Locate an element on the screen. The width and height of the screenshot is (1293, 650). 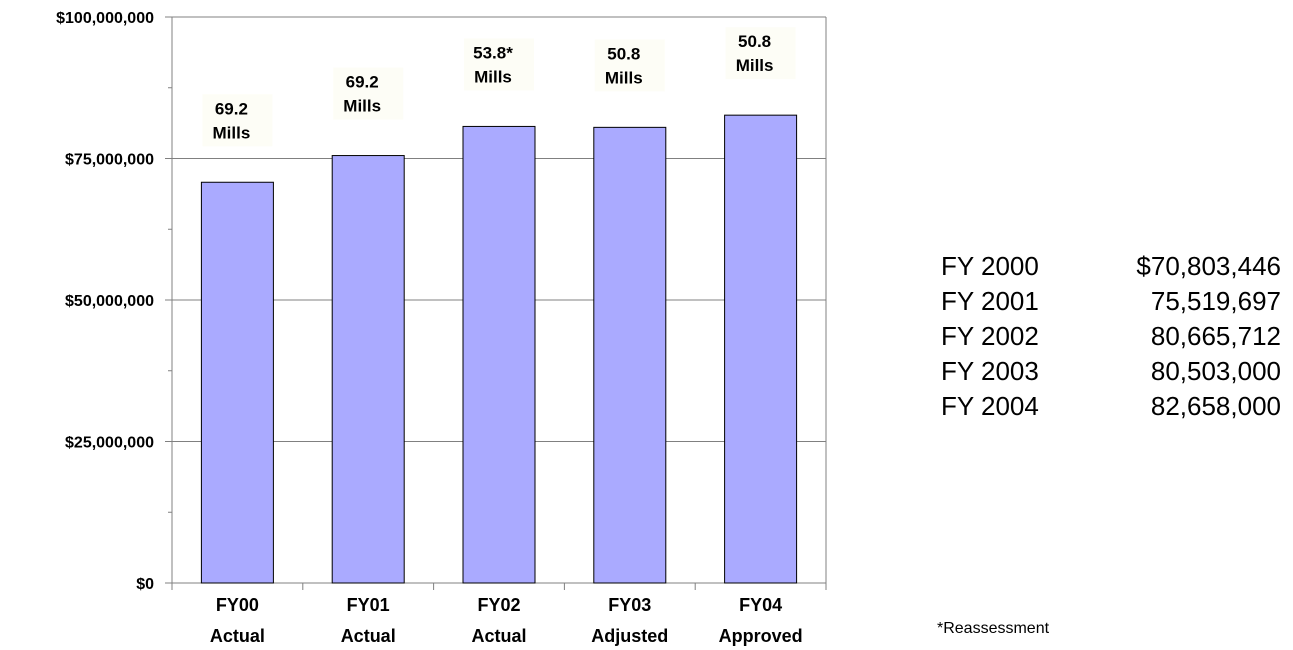
fiscal-year-amount: 80,503,000 is located at coordinates (1215, 371).